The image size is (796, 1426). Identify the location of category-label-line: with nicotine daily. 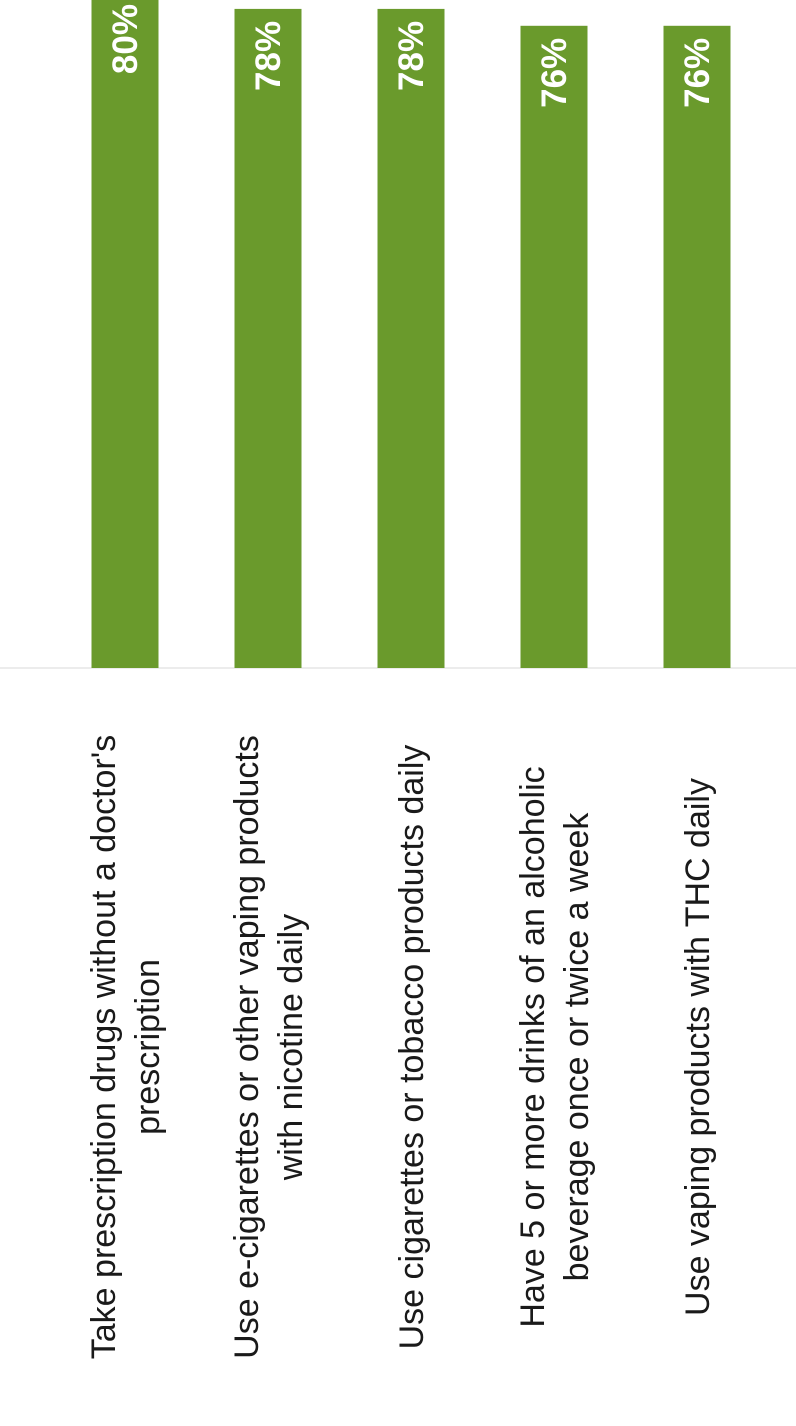
(291, 1047).